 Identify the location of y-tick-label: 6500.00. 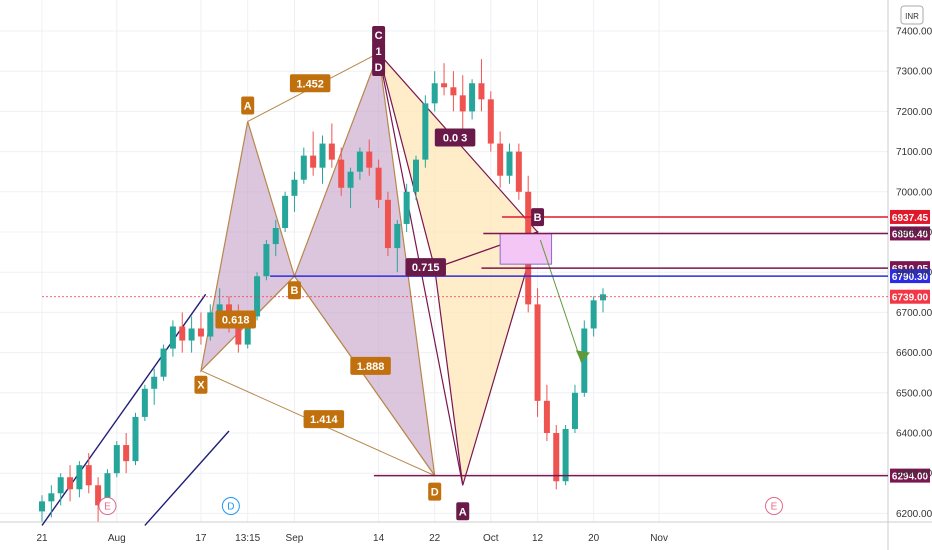
(914, 393).